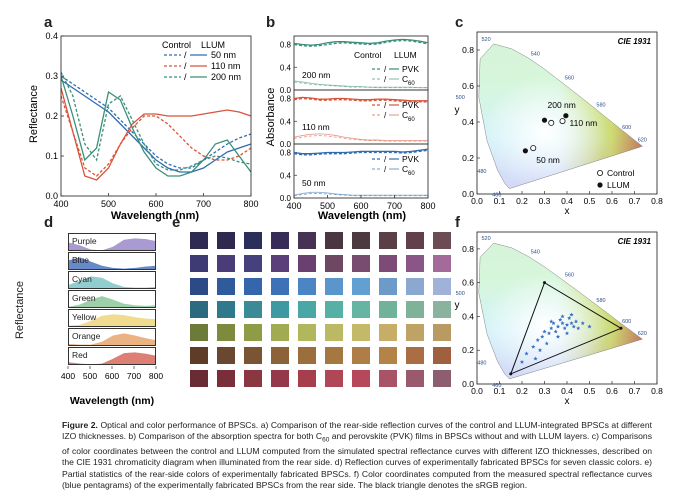 The width and height of the screenshot is (700, 502). I want to click on reflection-strip-blue: Blue, so click(112, 261).